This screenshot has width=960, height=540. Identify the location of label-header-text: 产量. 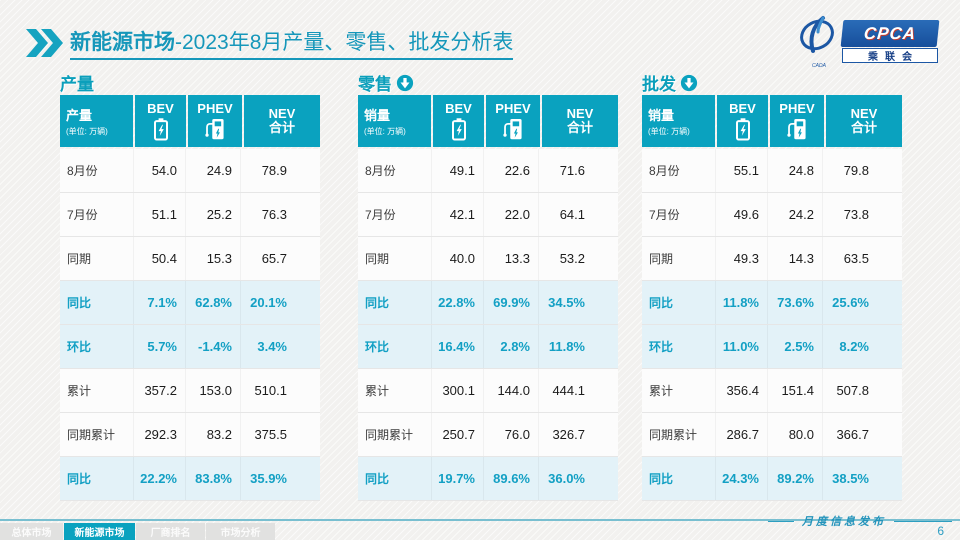
(79, 115).